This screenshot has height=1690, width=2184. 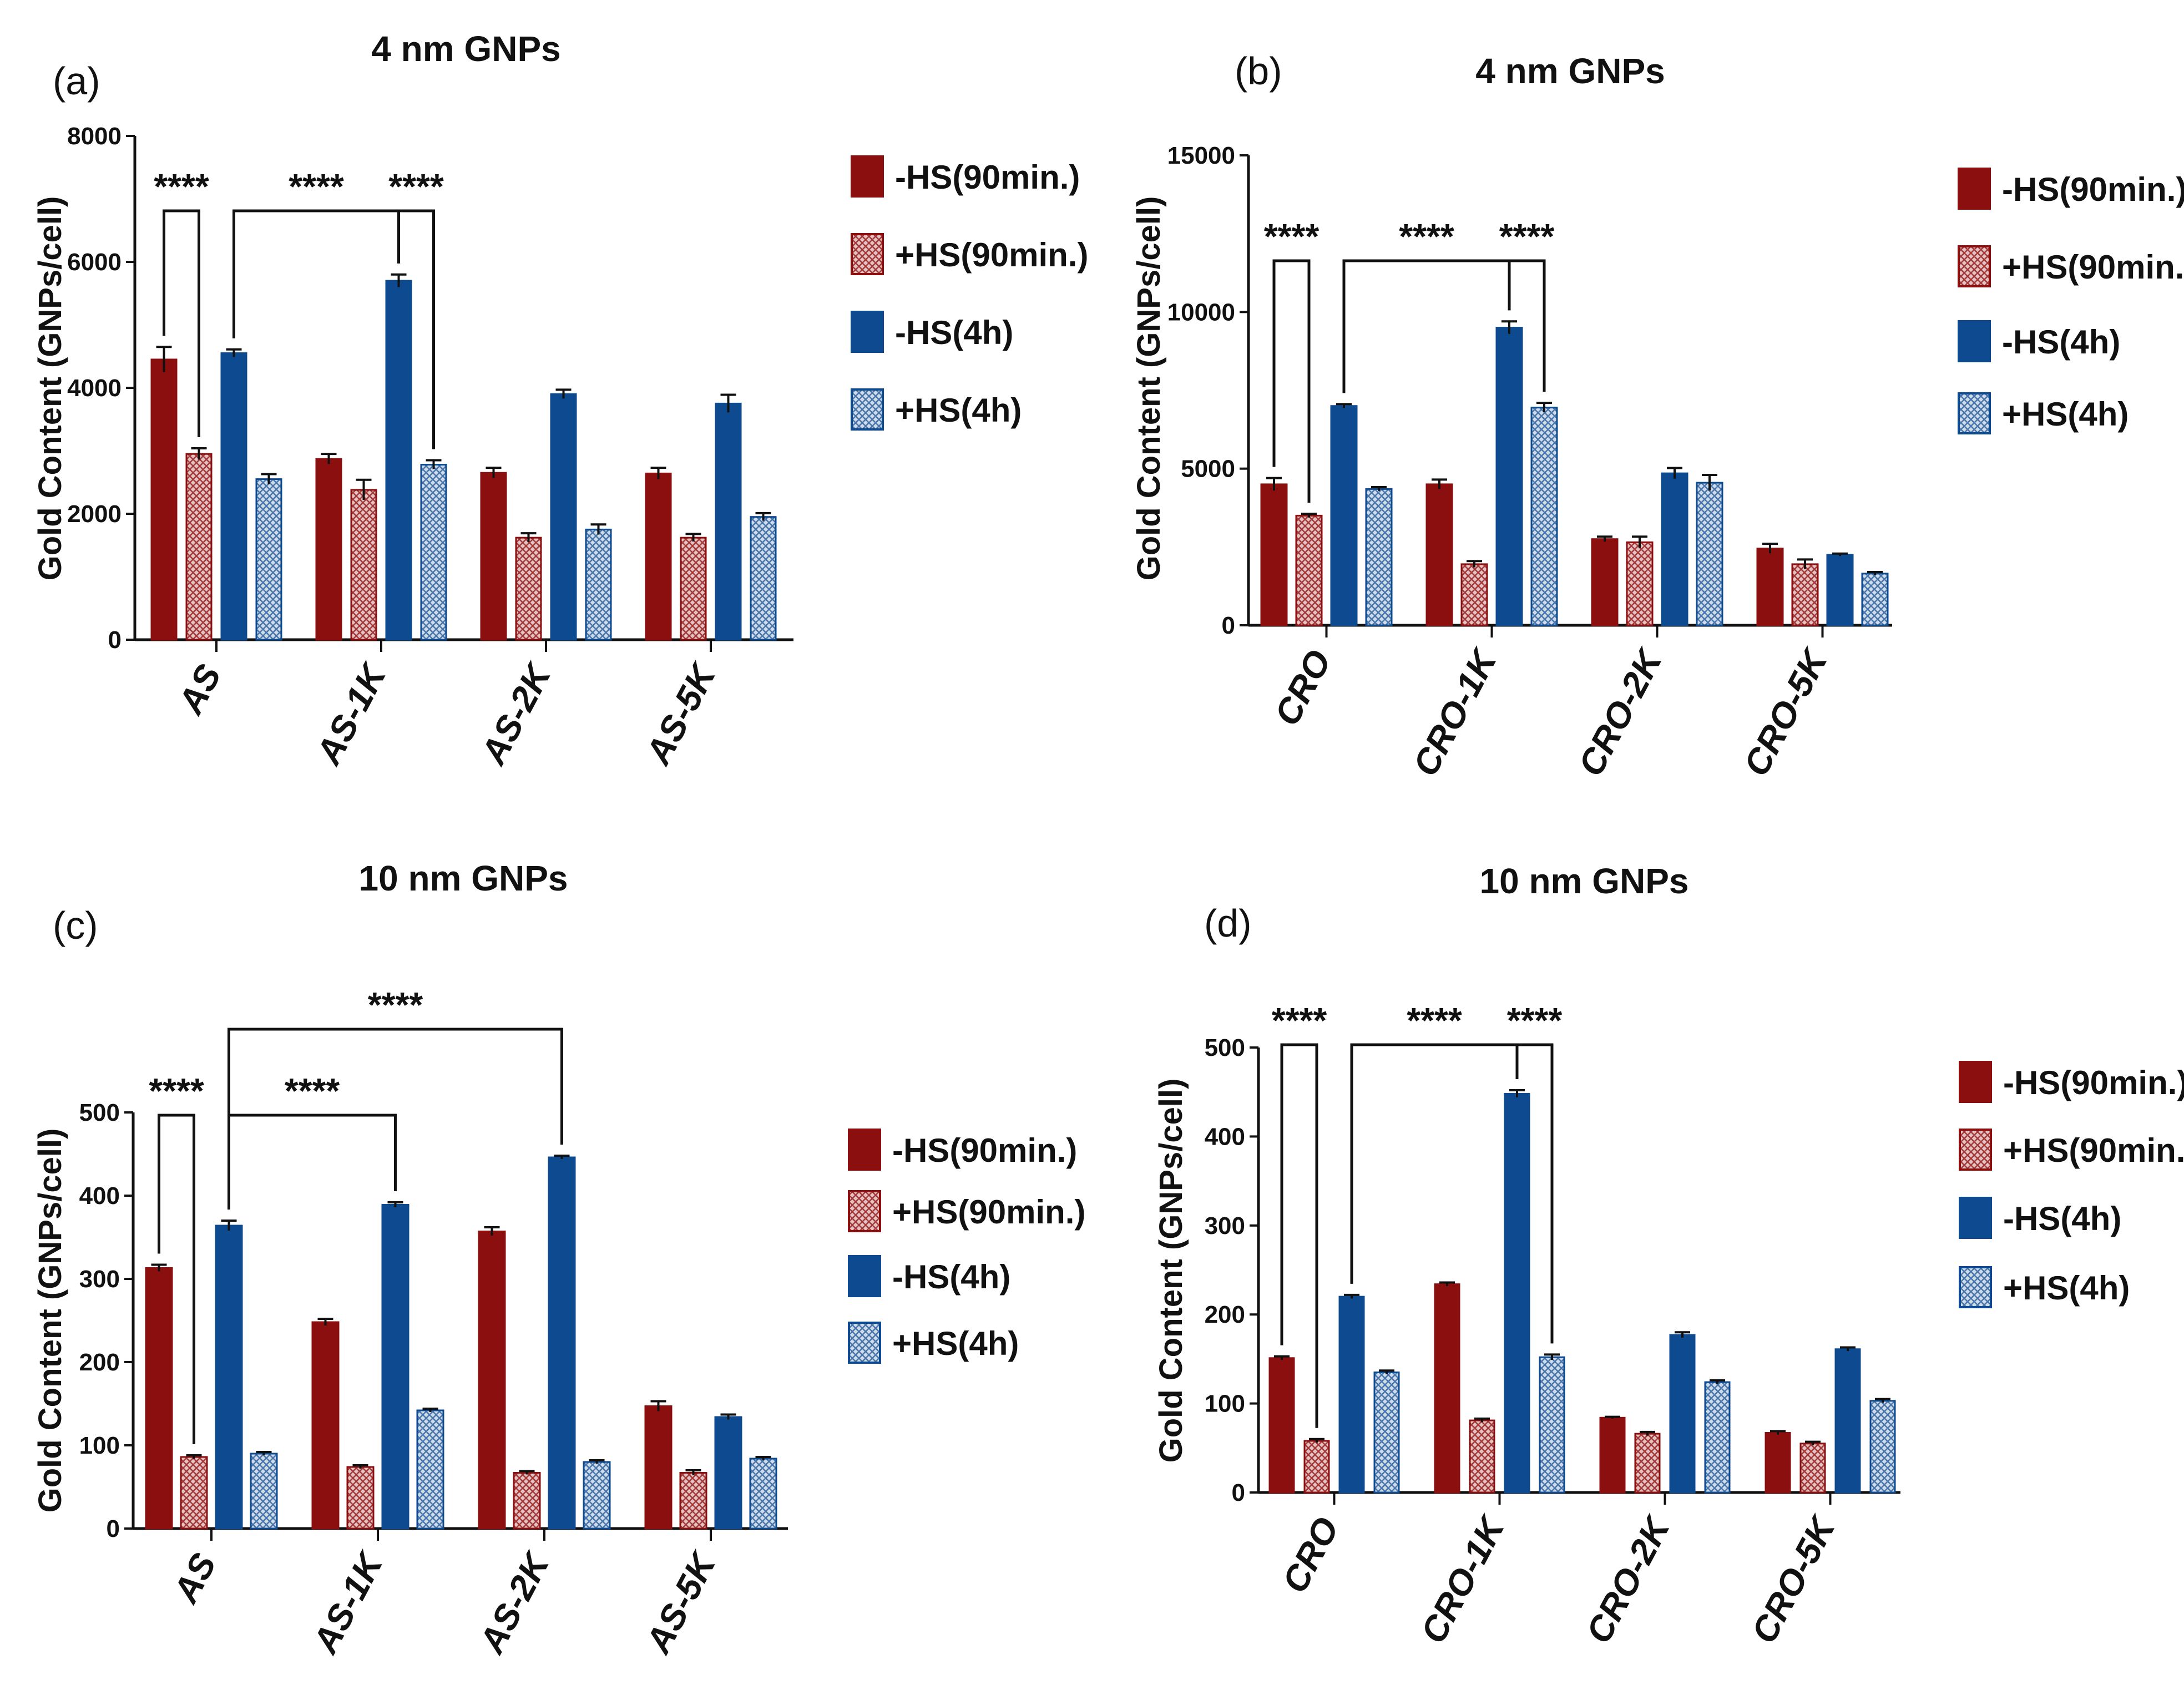 I want to click on x-tick-label: AS-1K, so click(x=349, y=1603).